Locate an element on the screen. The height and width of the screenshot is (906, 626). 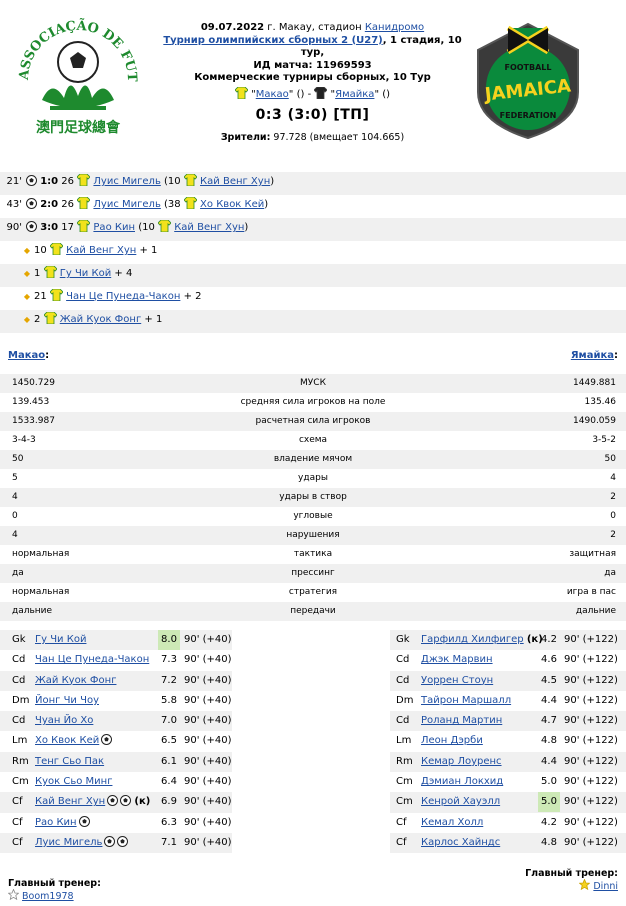
macau-fa-logo: ASSOCIAÇÃO DE FUTEBOL DE MACAU 澳門足球總會 is located at coordinates (75, 72).